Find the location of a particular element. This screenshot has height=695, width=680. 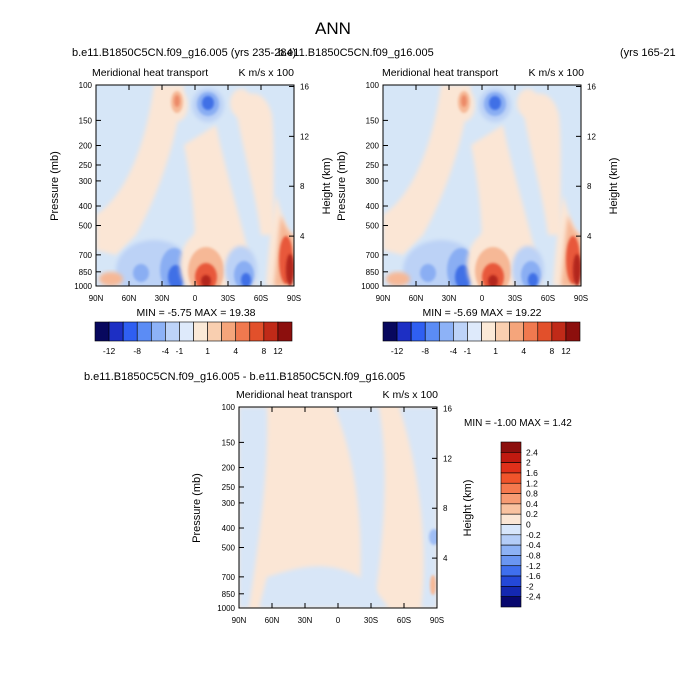

case-years: (yrs 165-21 is located at coordinates (648, 53).